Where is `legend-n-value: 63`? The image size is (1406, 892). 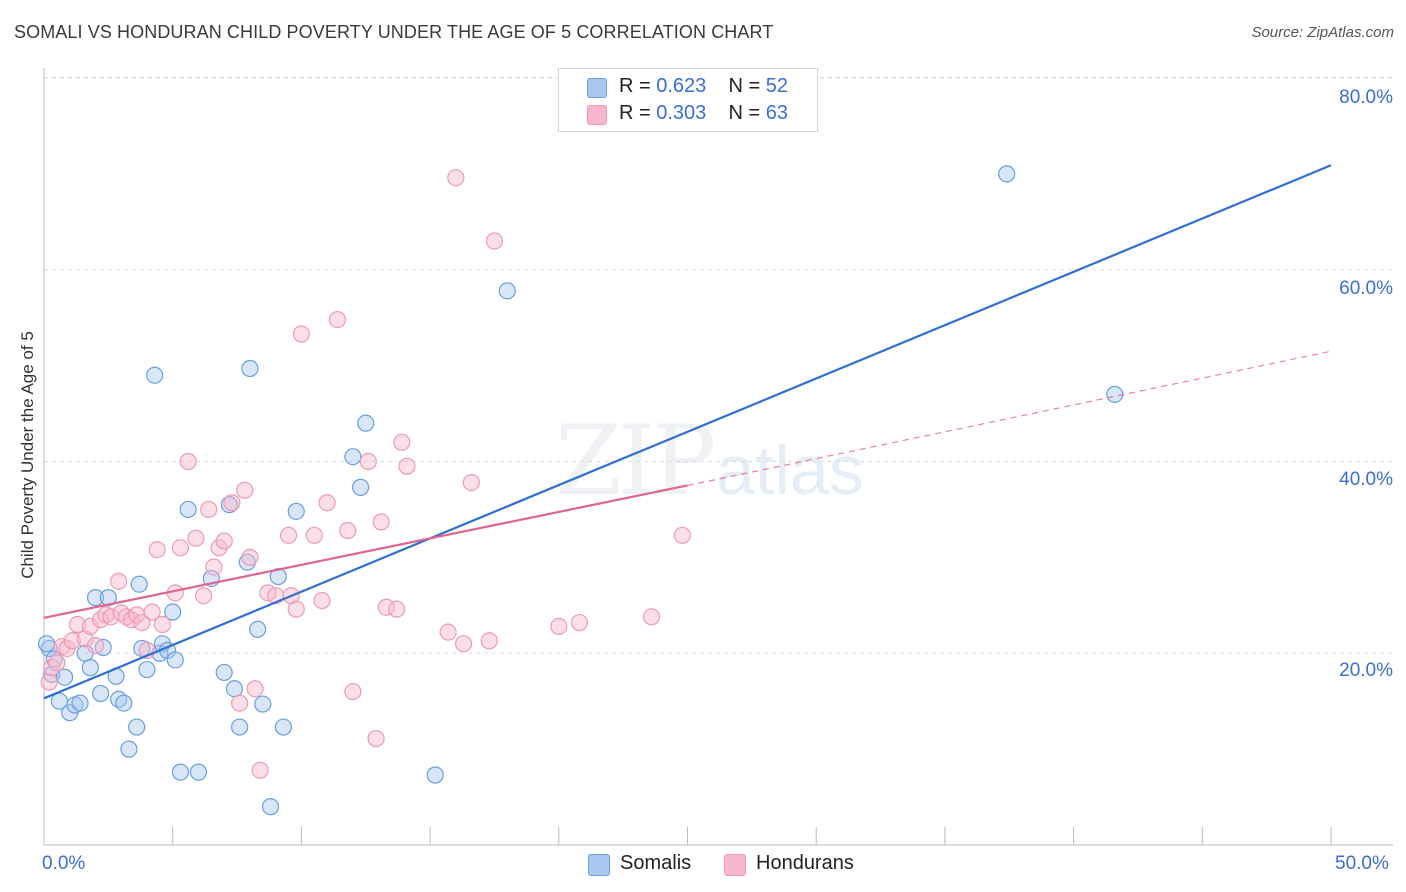 legend-n-value: 63 is located at coordinates (777, 113).